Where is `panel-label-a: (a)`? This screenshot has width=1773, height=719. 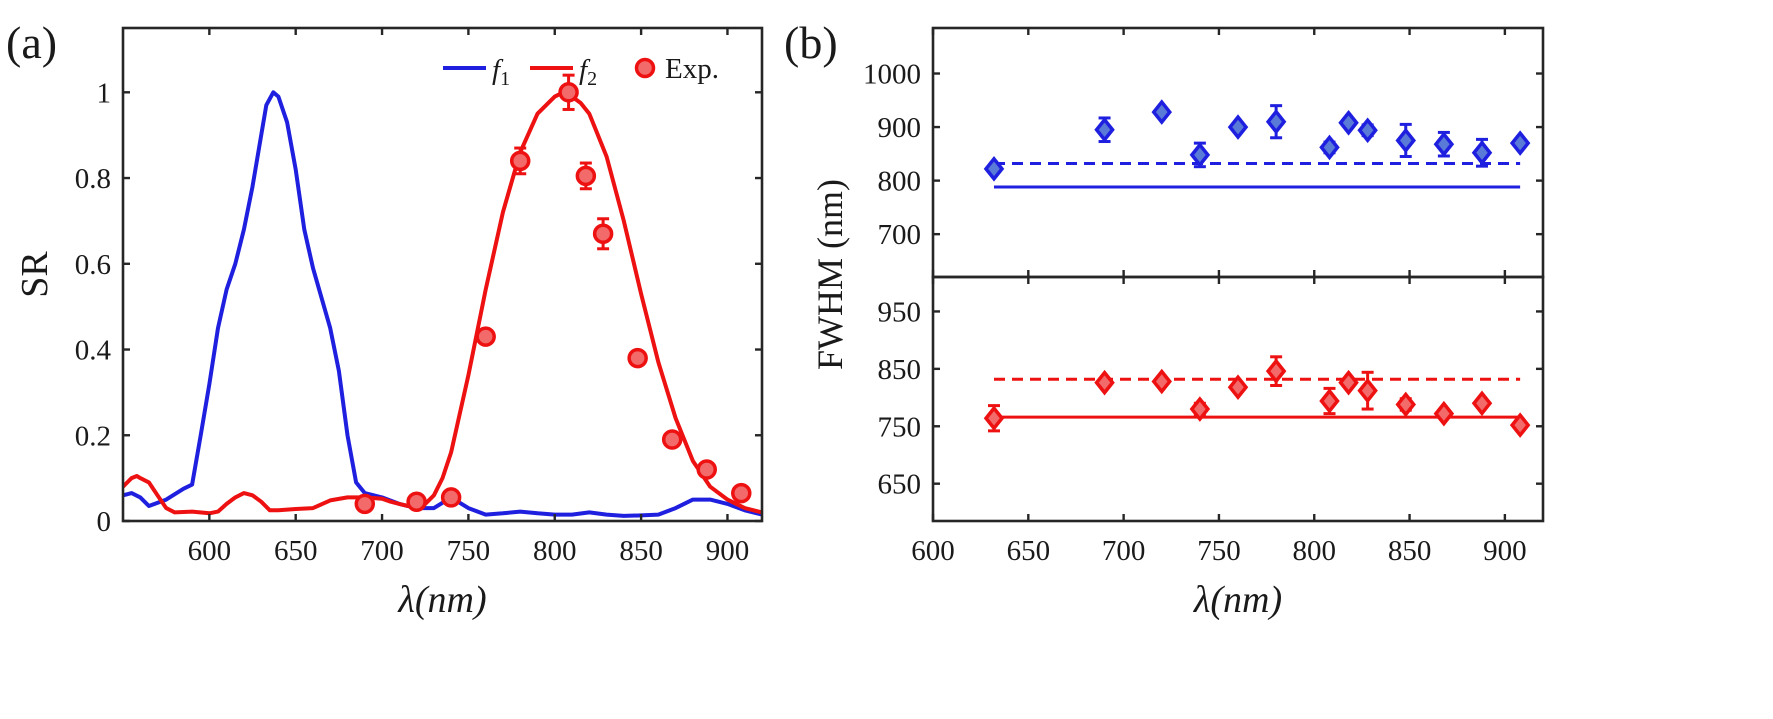
panel-label-a: (a) is located at coordinates (31, 42).